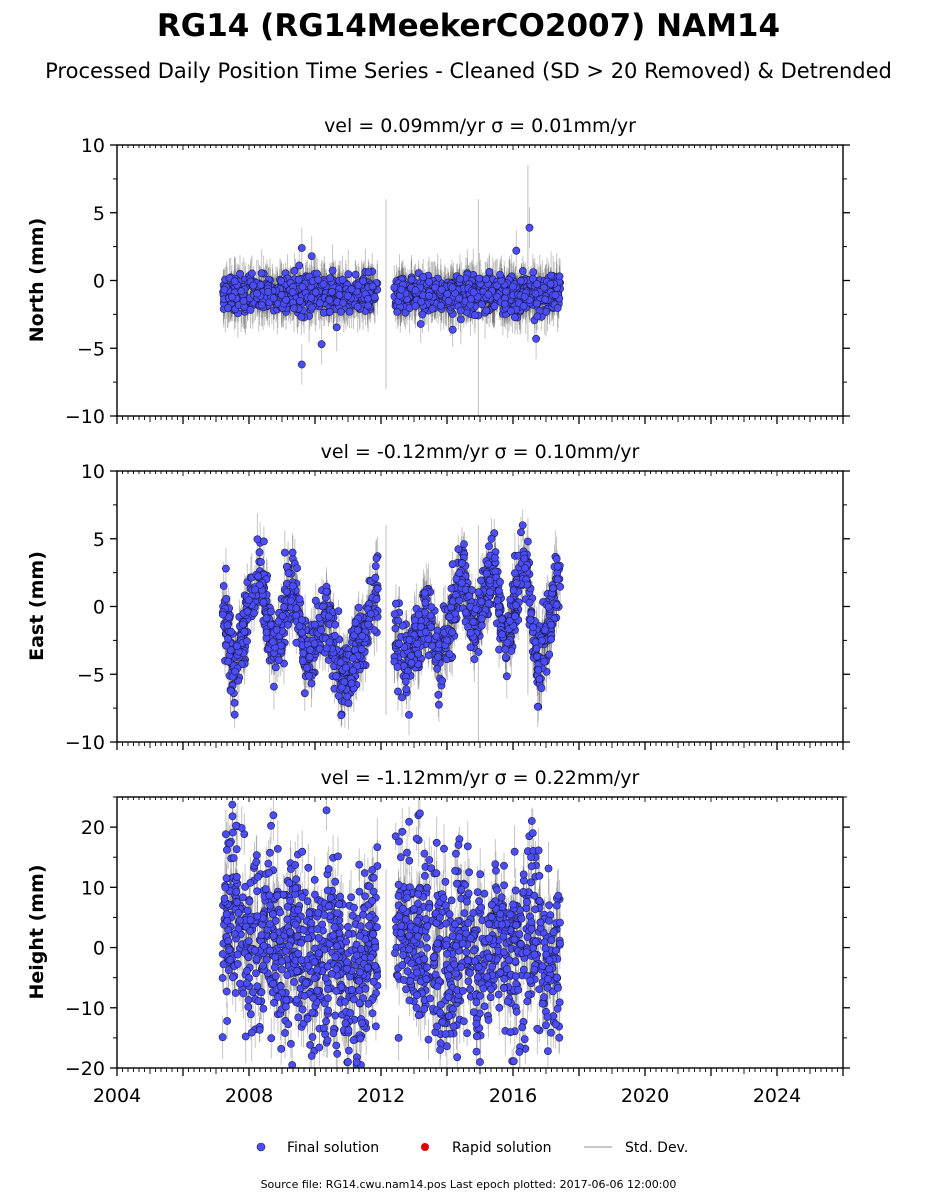 The width and height of the screenshot is (937, 1200). What do you see at coordinates (37, 280) in the screenshot?
I see `north-y-axis-label: North (mm)` at bounding box center [37, 280].